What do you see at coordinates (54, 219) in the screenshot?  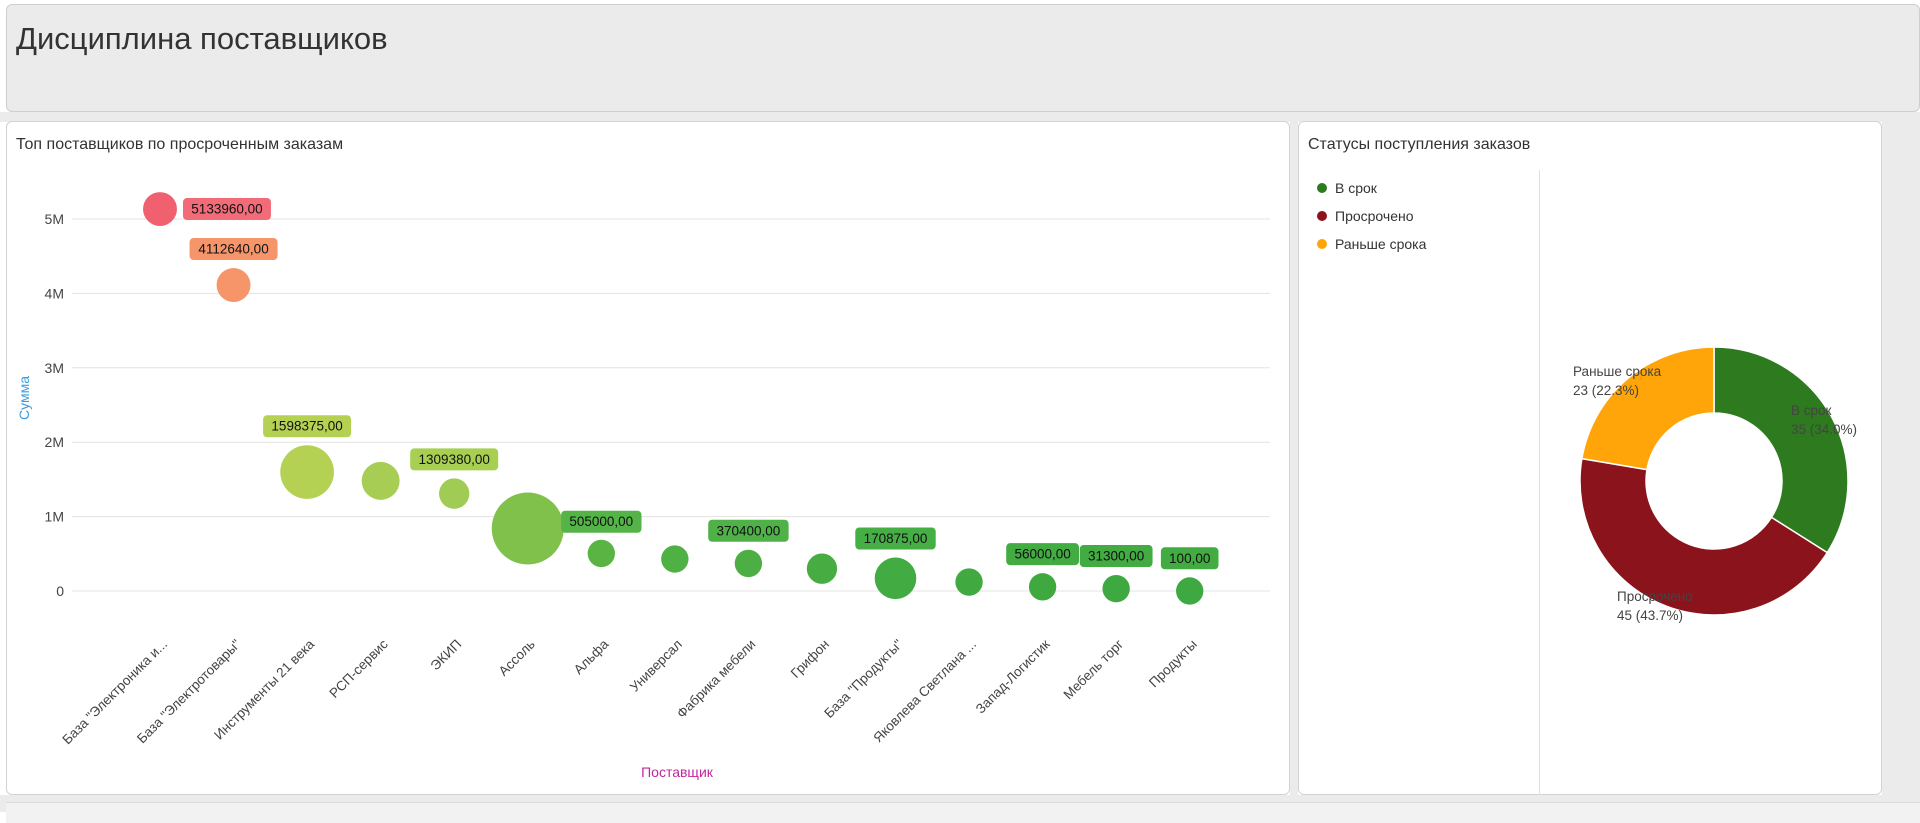 I see `y-tick-label: 5M` at bounding box center [54, 219].